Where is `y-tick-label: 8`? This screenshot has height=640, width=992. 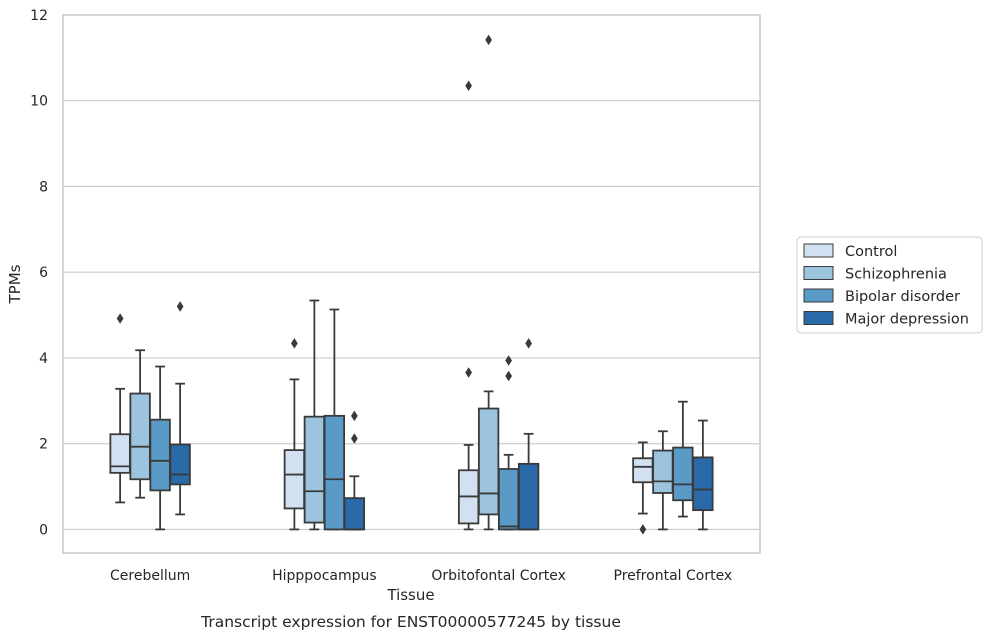
y-tick-label: 8 is located at coordinates (43, 187).